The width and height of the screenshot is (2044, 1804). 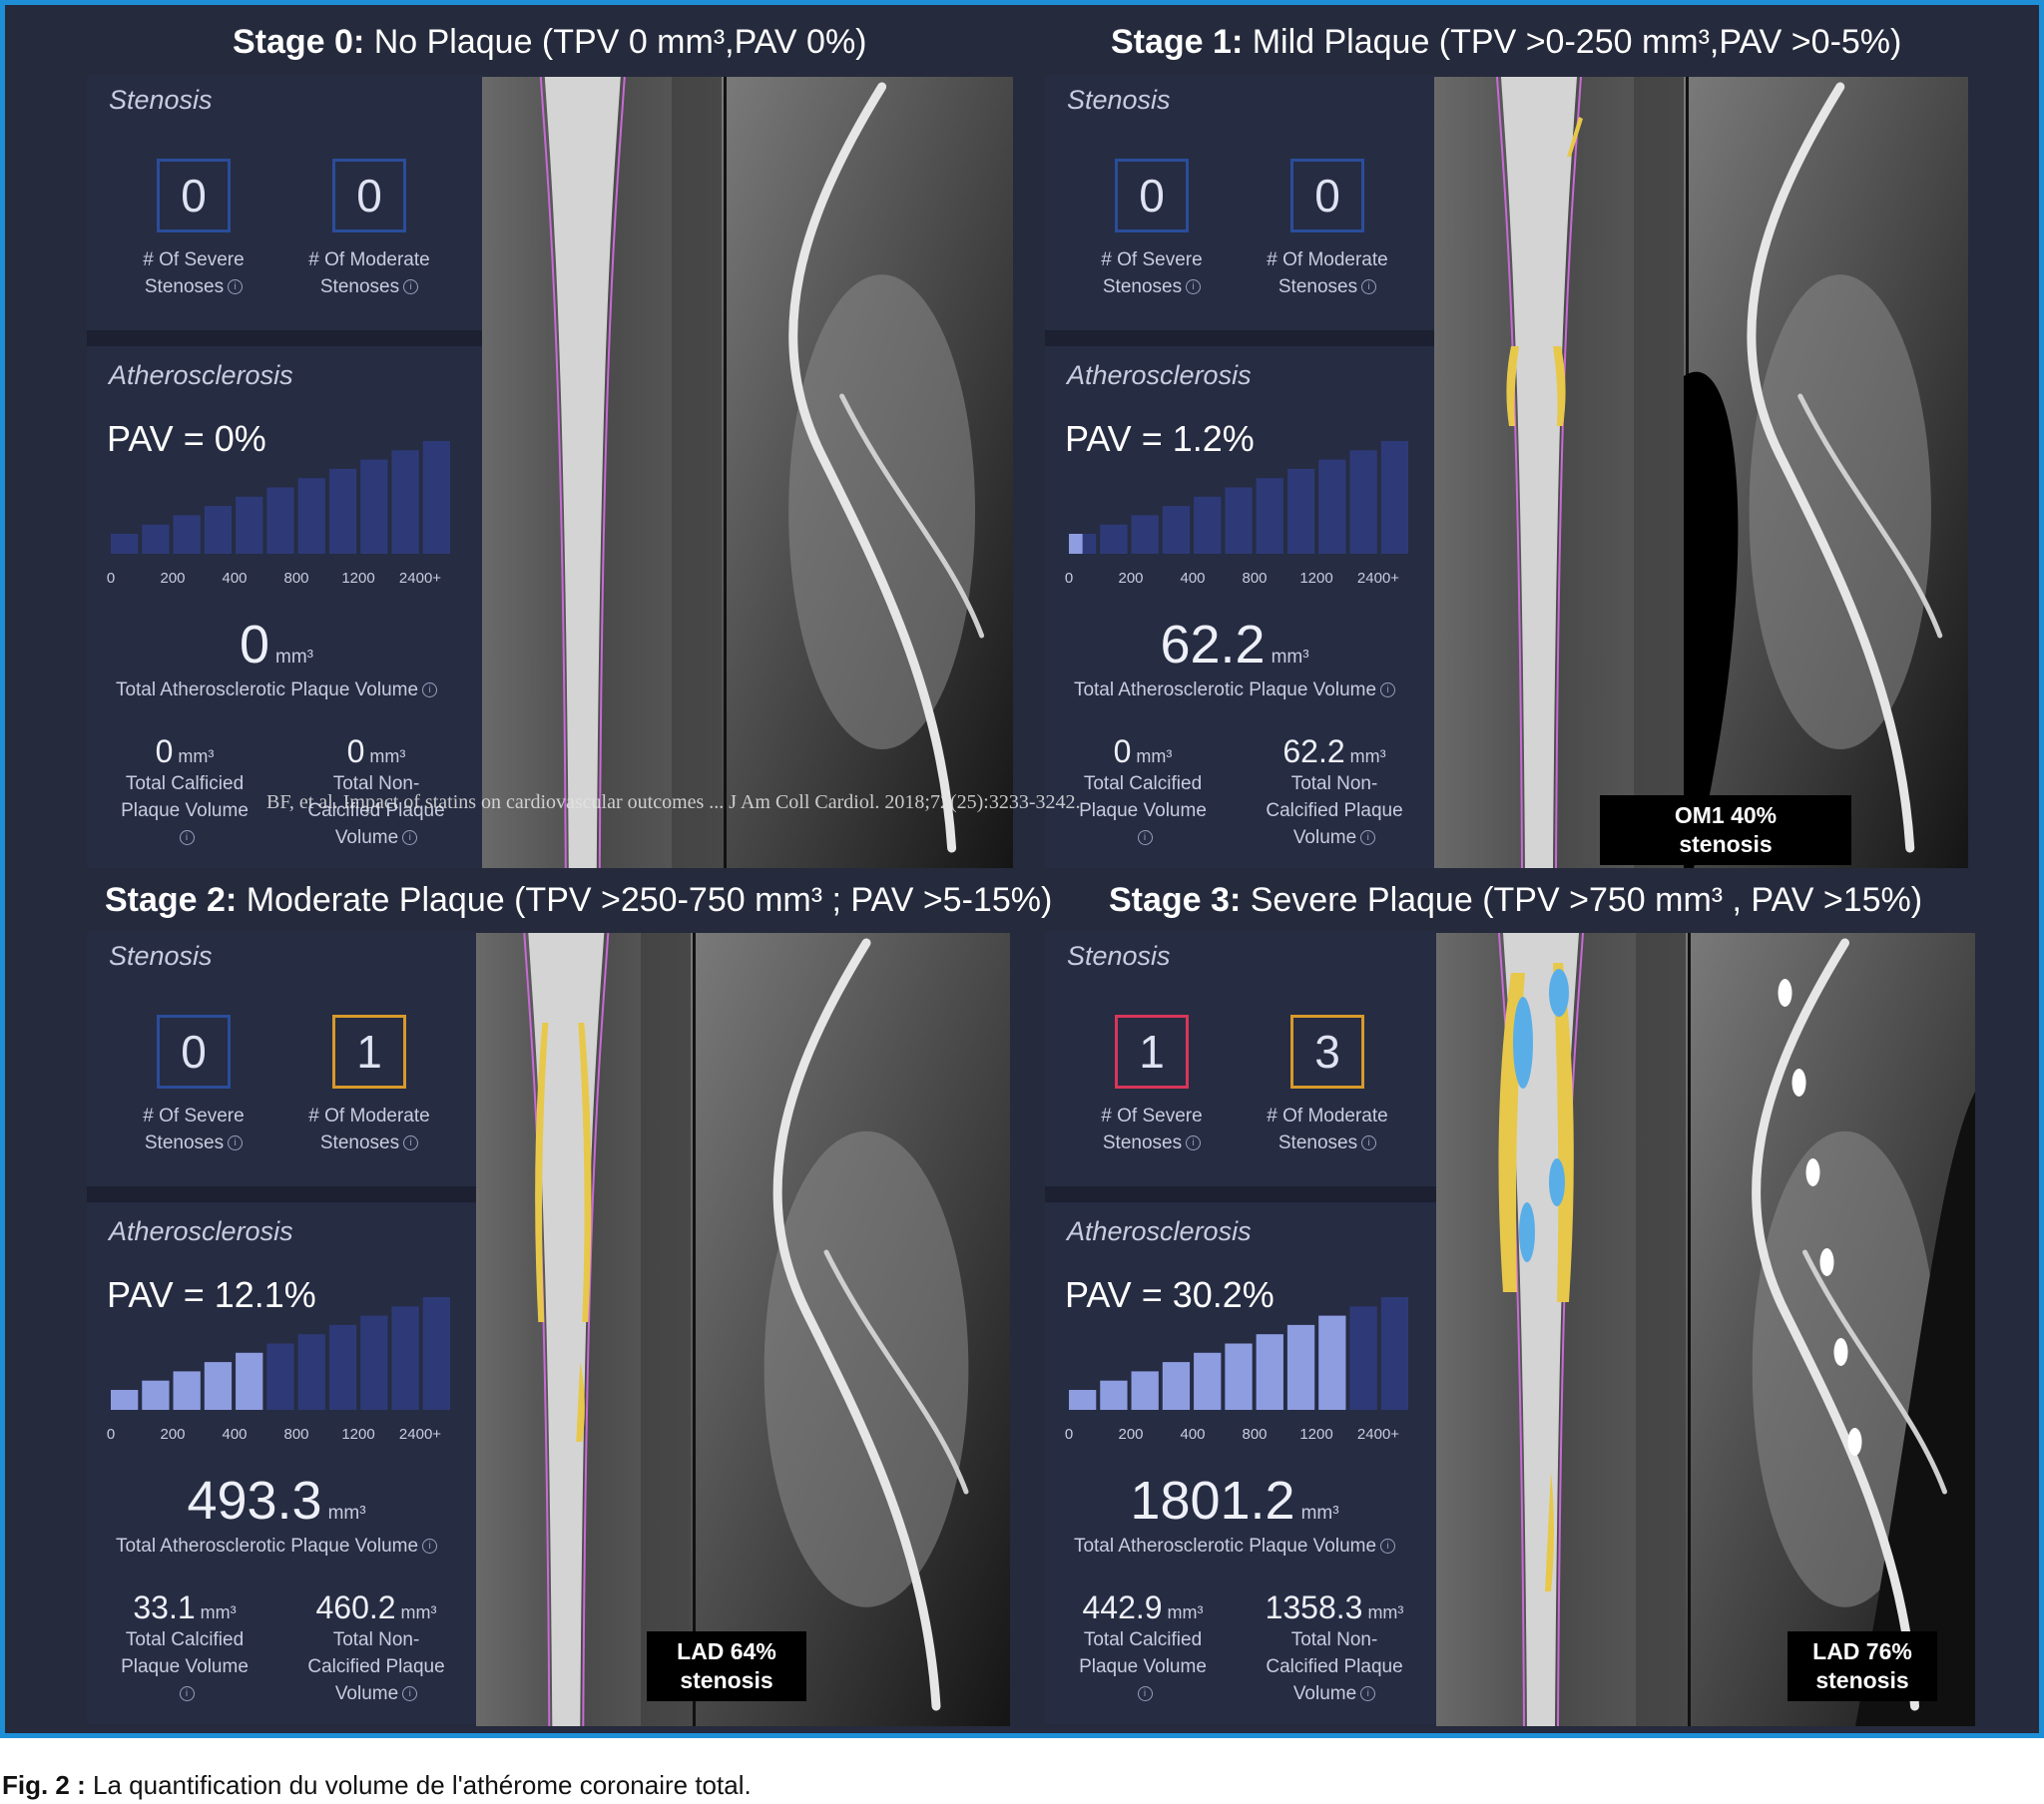 I want to click on label-line: Plaque Volume, so click(x=185, y=1667).